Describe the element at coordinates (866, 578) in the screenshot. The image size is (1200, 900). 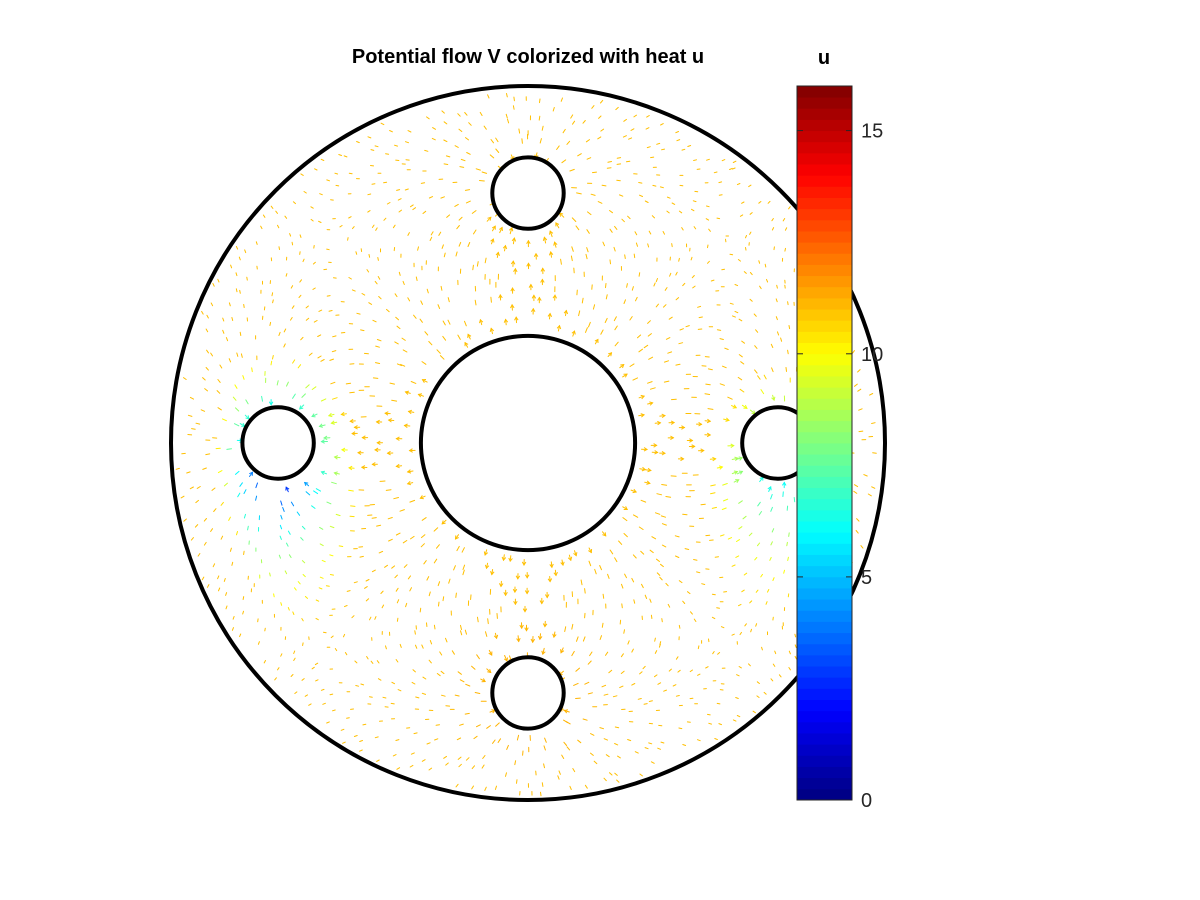
I see `colorbar-tick-label: 5` at that location.